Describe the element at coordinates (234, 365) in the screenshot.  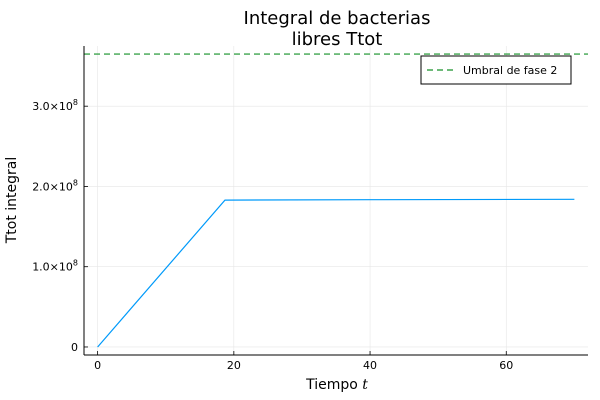
I see `x-tick-label-1: 20` at that location.